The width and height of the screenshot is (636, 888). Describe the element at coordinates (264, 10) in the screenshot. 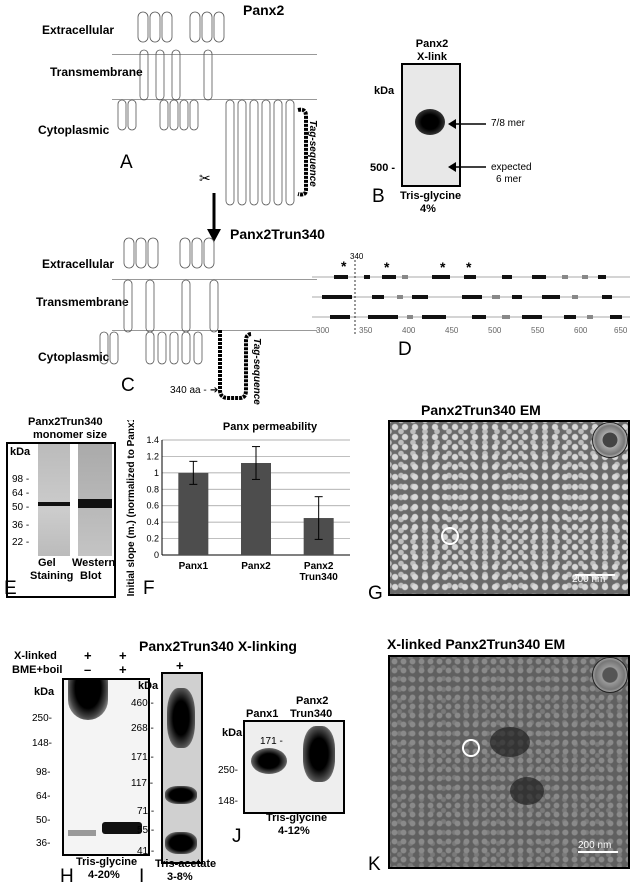

I see `panel-a-title: Panx2` at that location.